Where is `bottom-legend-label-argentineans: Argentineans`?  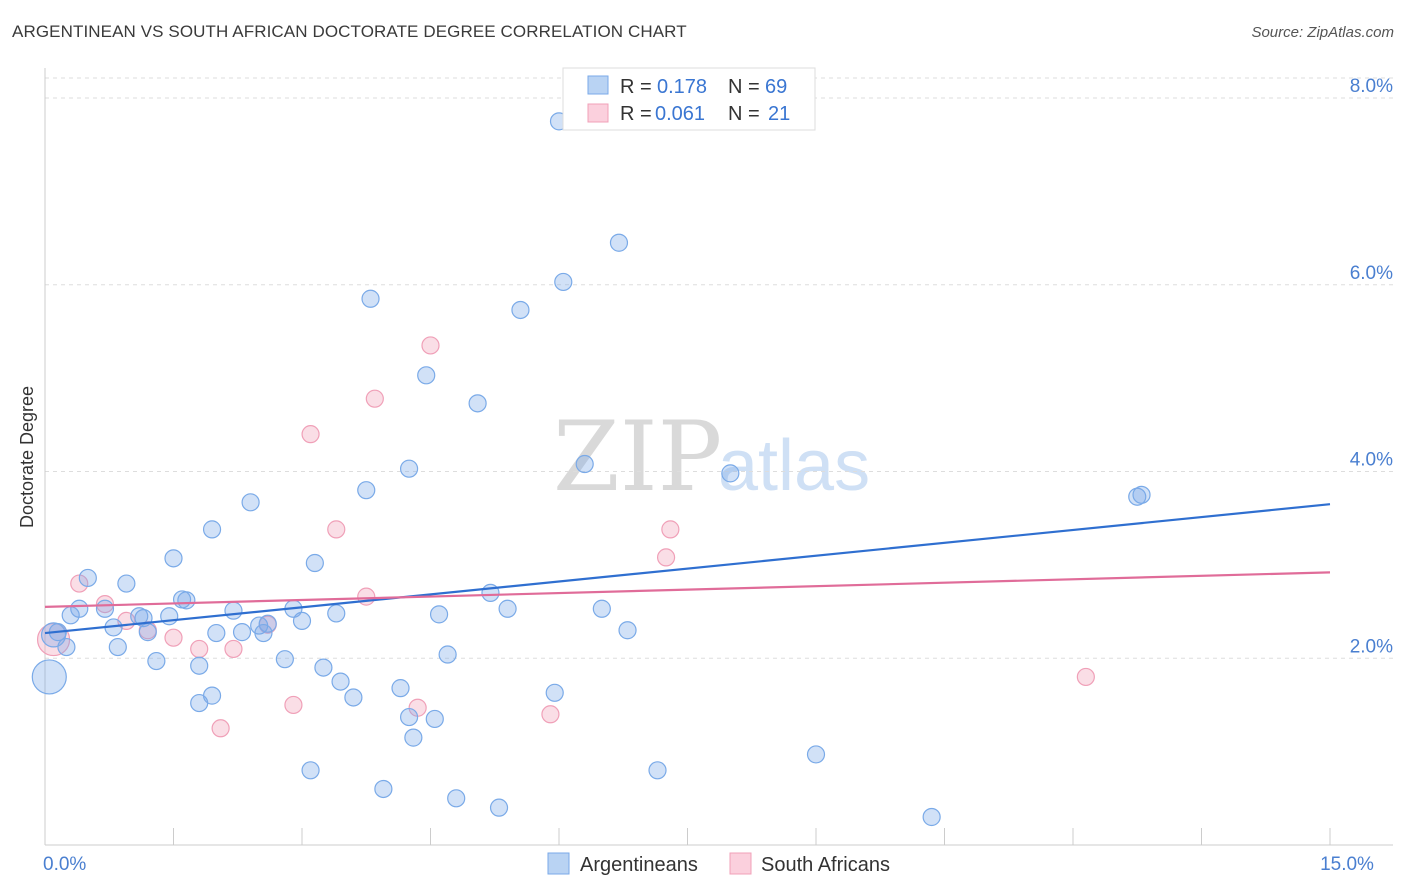
bottom-legend-label-argentineans: Argentineans is located at coordinates (639, 865).